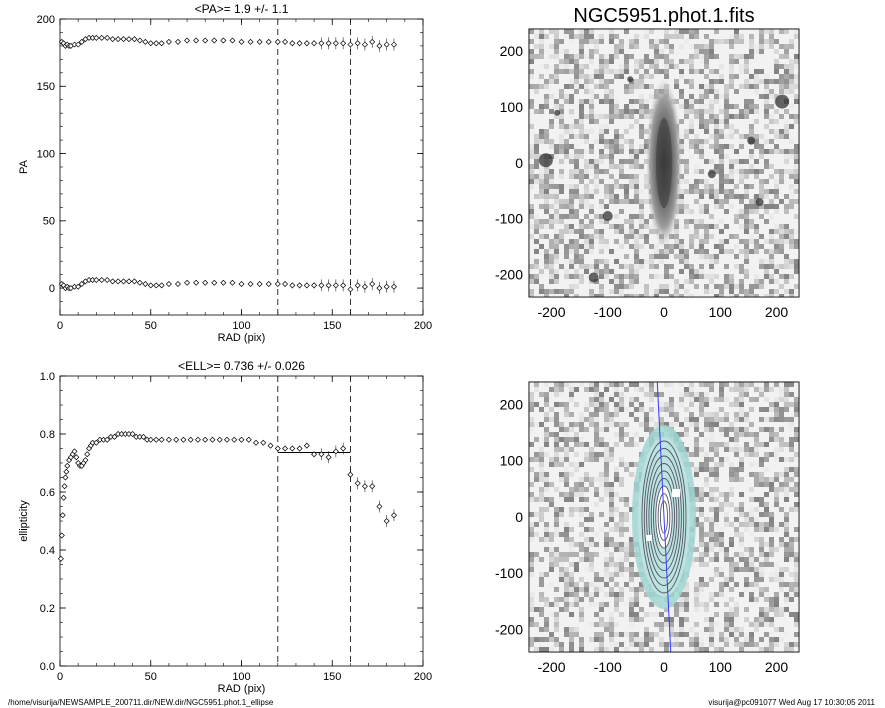 The height and width of the screenshot is (708, 885). Describe the element at coordinates (519, 163) in the screenshot. I see `y-tick-label: 0` at that location.